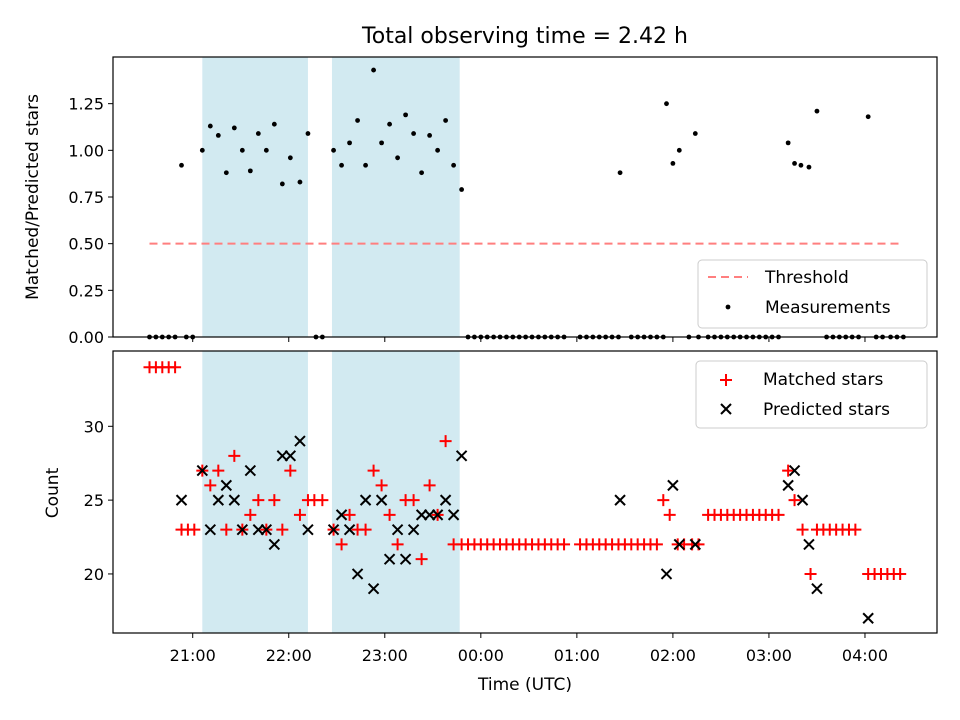  I want to click on bottom-shaded-regions, so click(331, 492).